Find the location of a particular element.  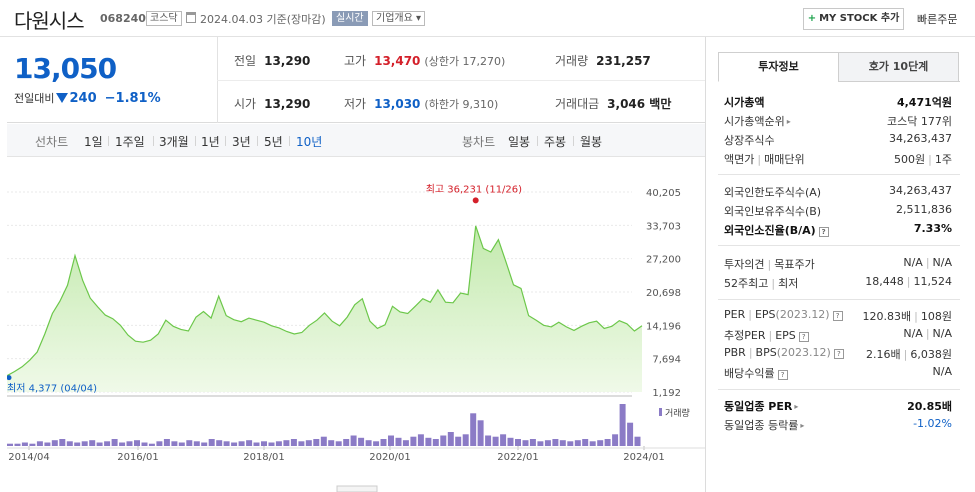

upper-limit: (상한가 17,270) is located at coordinates (465, 61).